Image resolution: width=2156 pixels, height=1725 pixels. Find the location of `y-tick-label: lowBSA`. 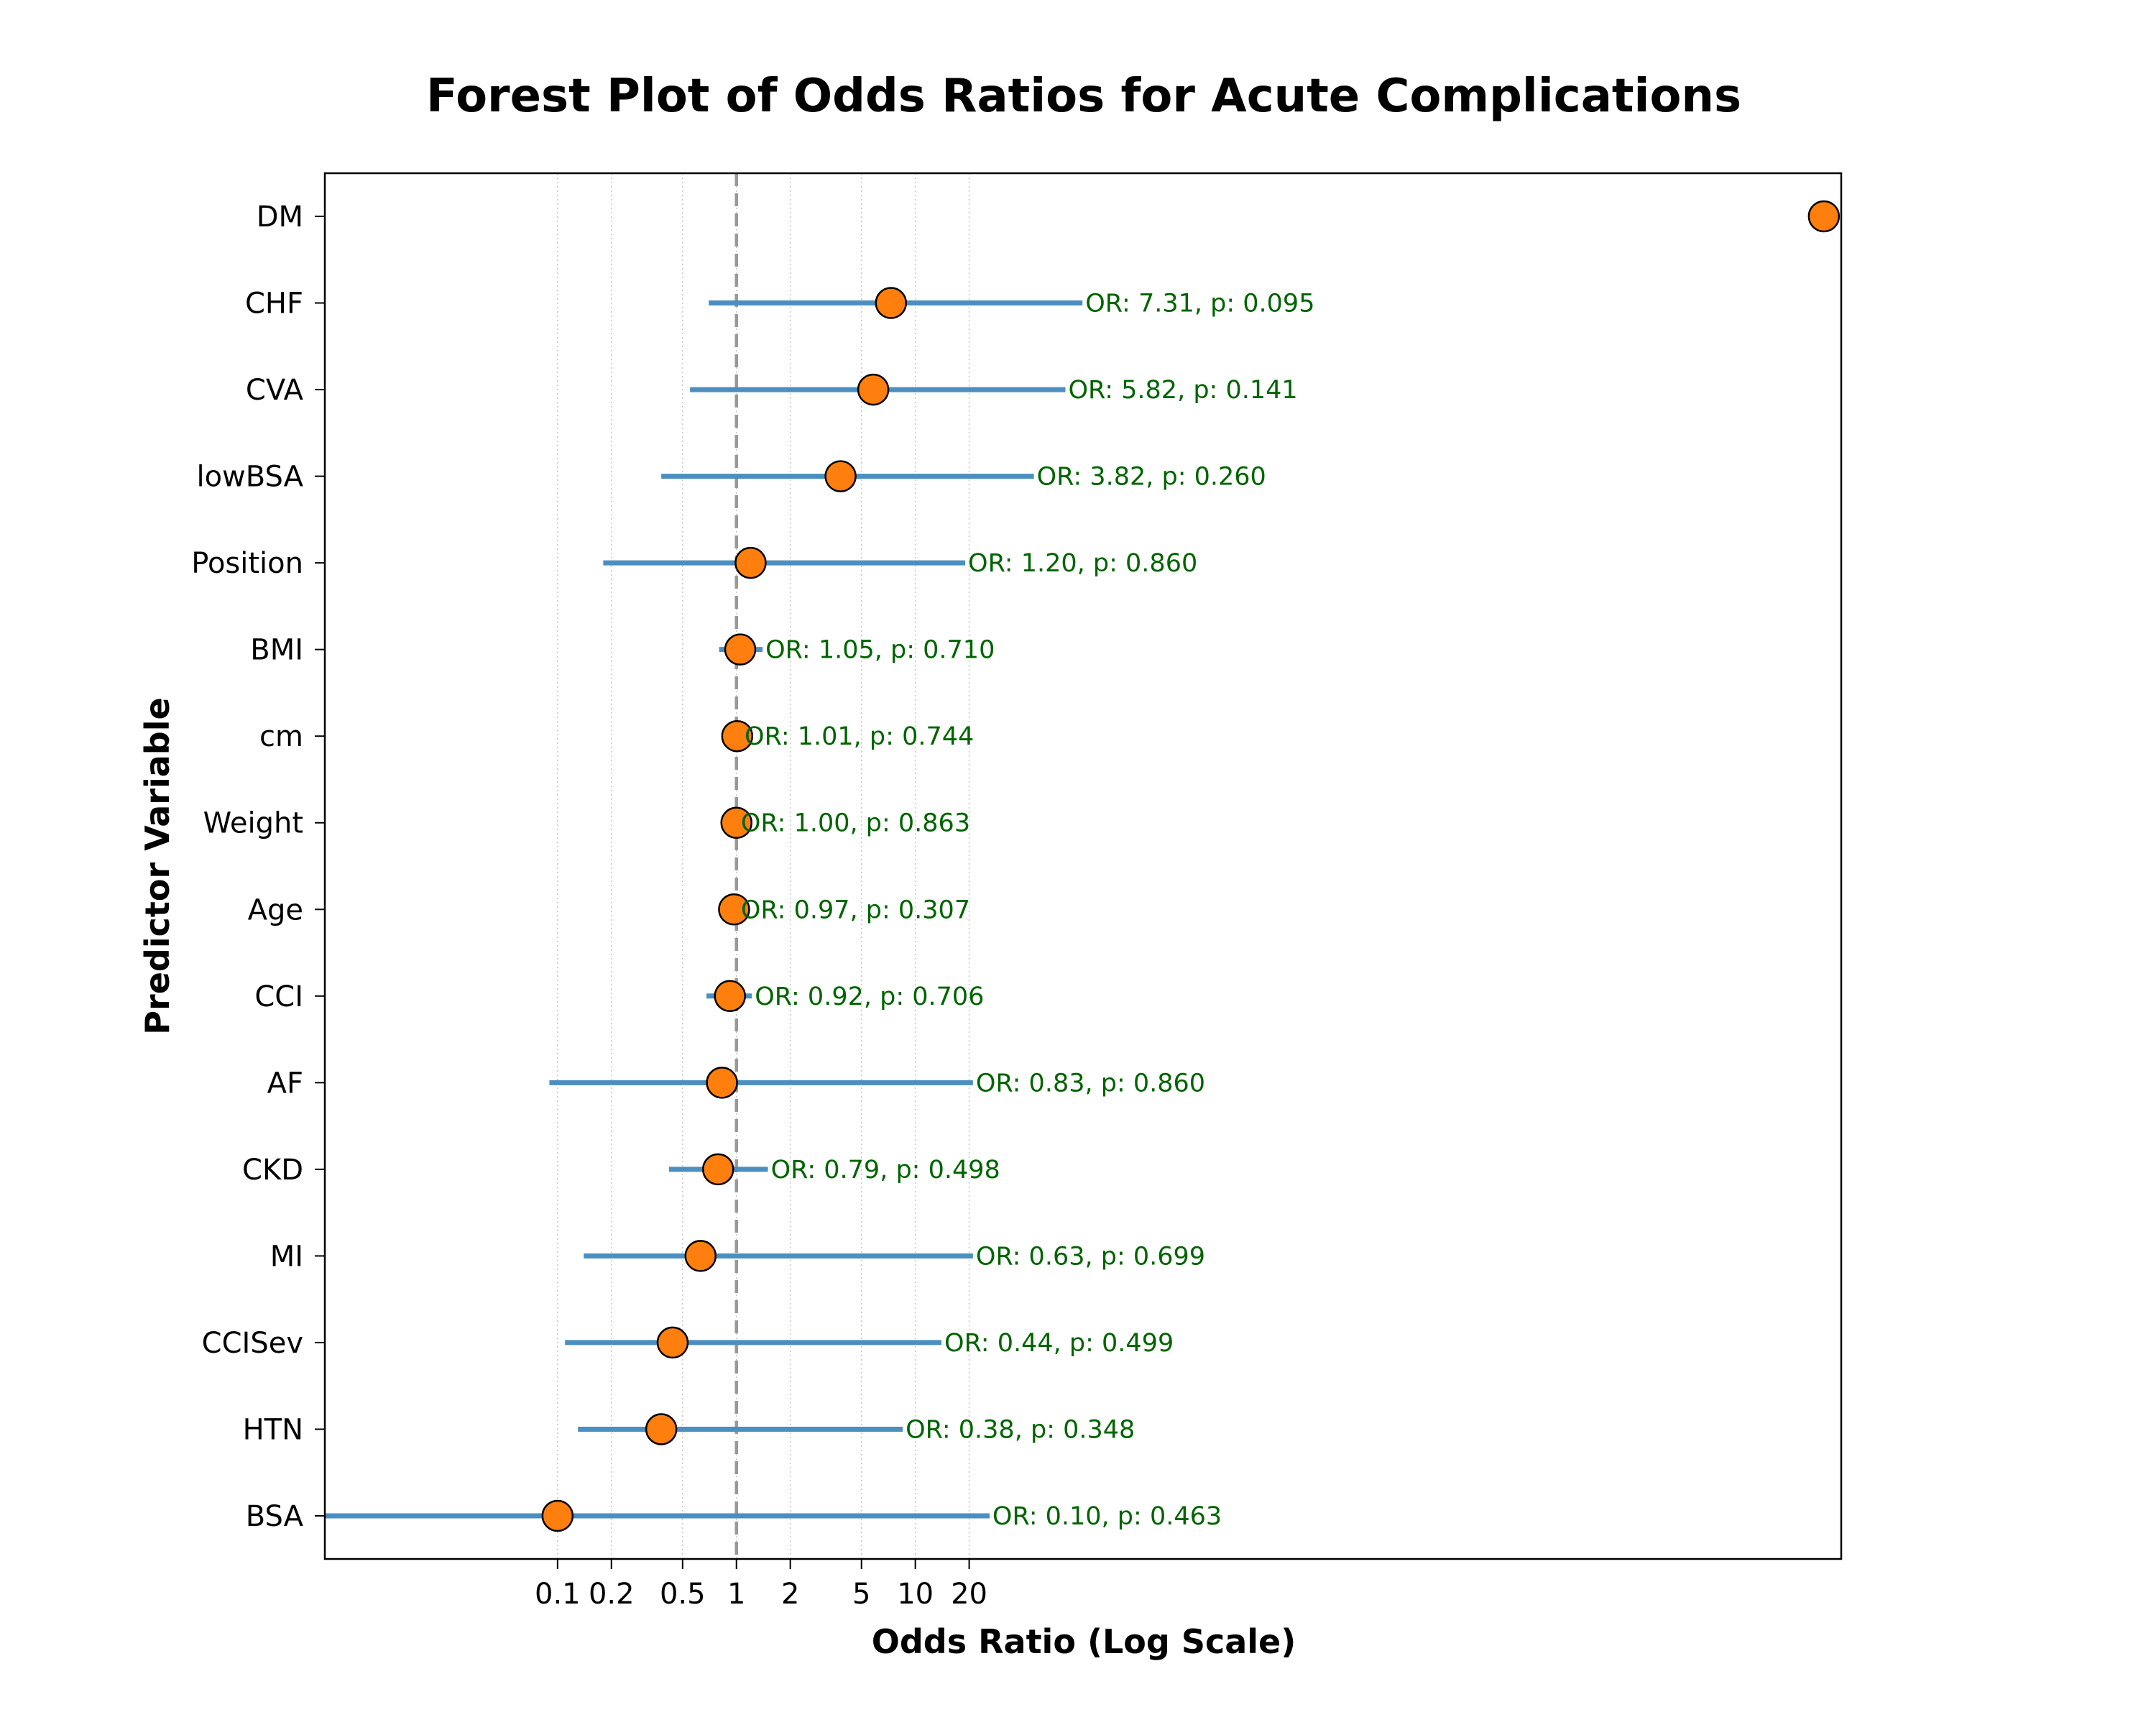

y-tick-label: lowBSA is located at coordinates (249, 477).